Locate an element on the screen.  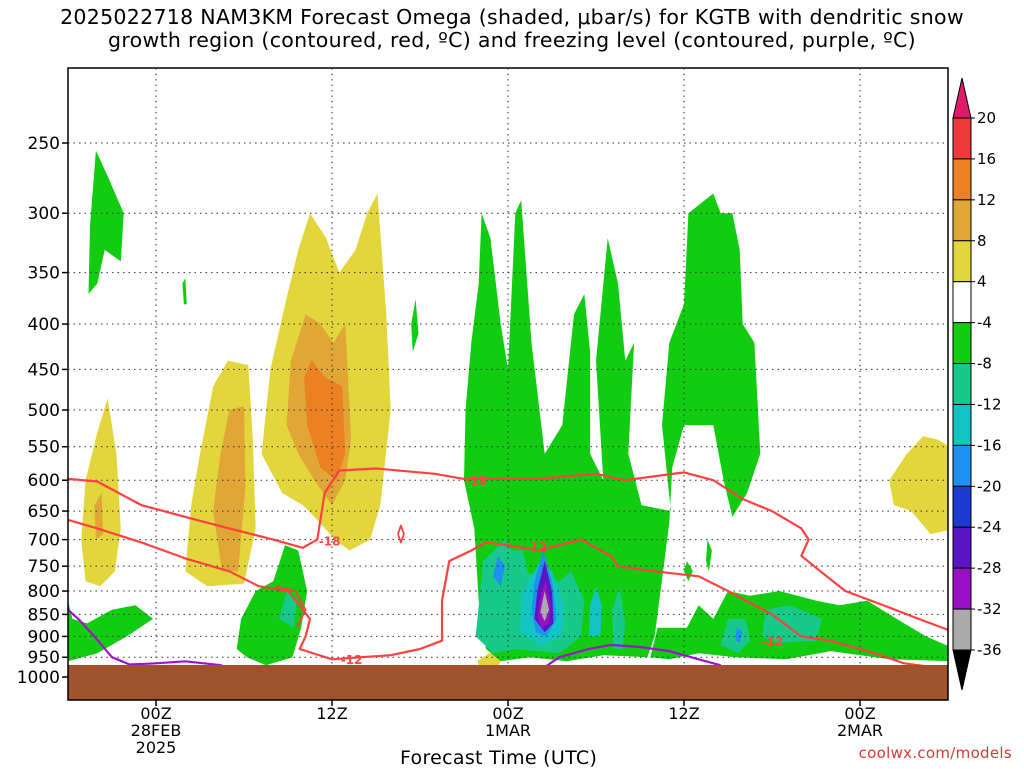
x-tick-label-1-0: 12Z is located at coordinates (331, 713).